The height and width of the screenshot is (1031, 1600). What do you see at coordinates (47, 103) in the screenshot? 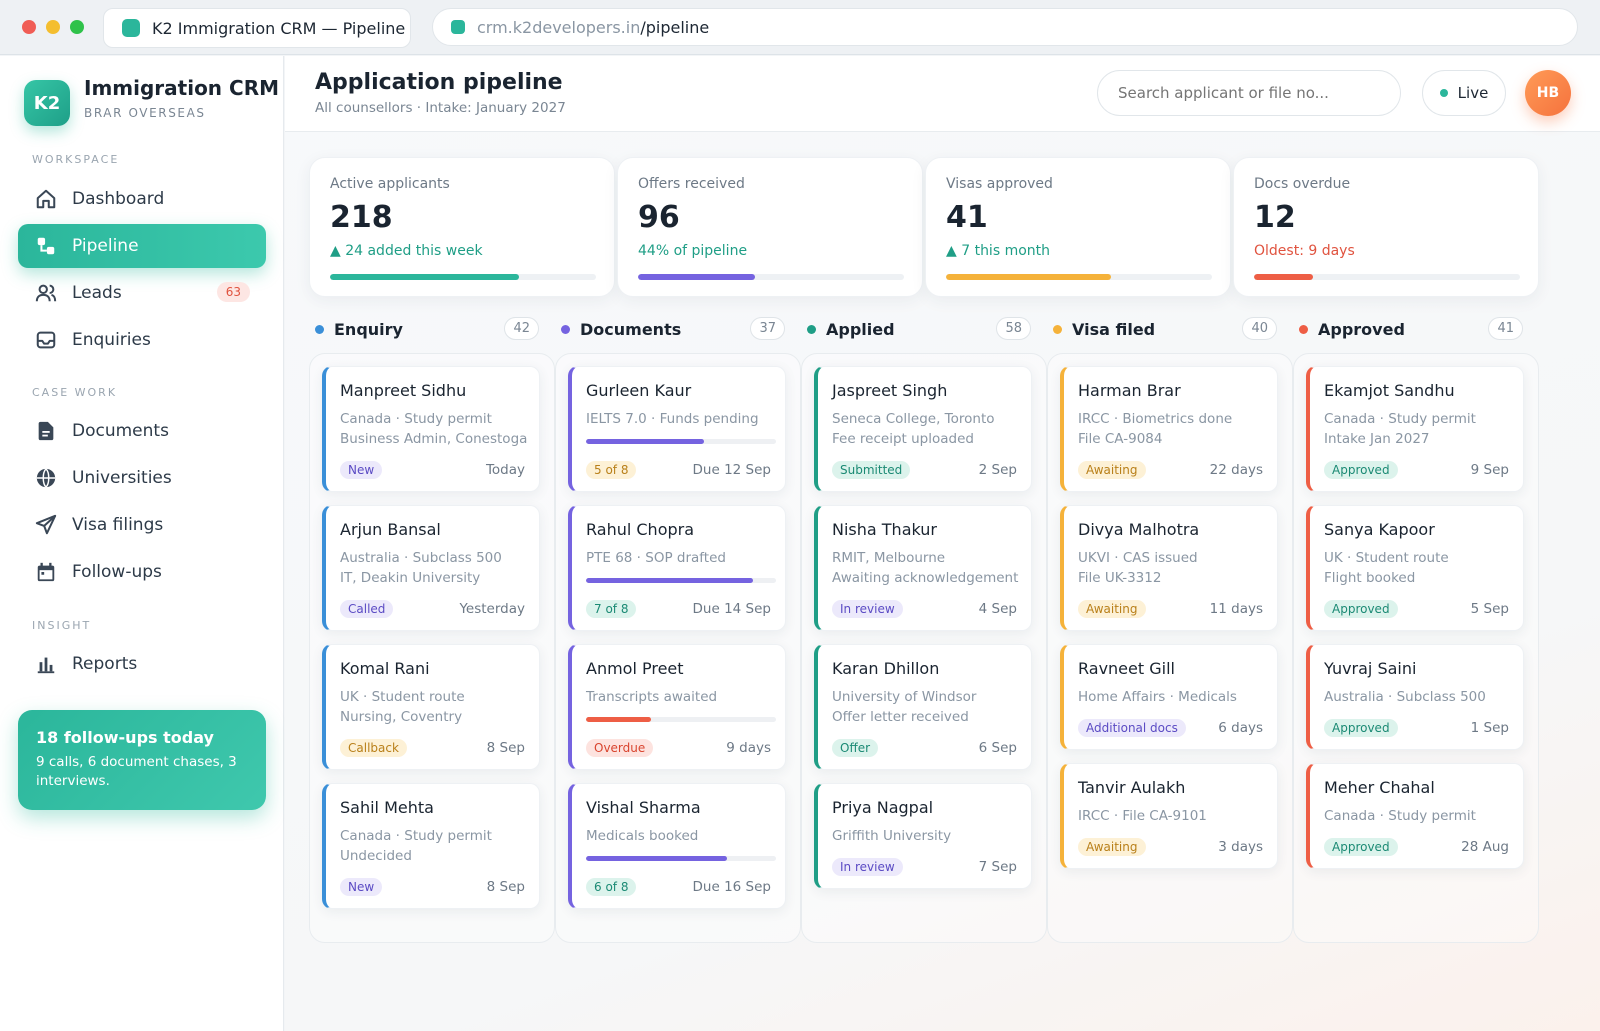
I see `logo: K2` at bounding box center [47, 103].